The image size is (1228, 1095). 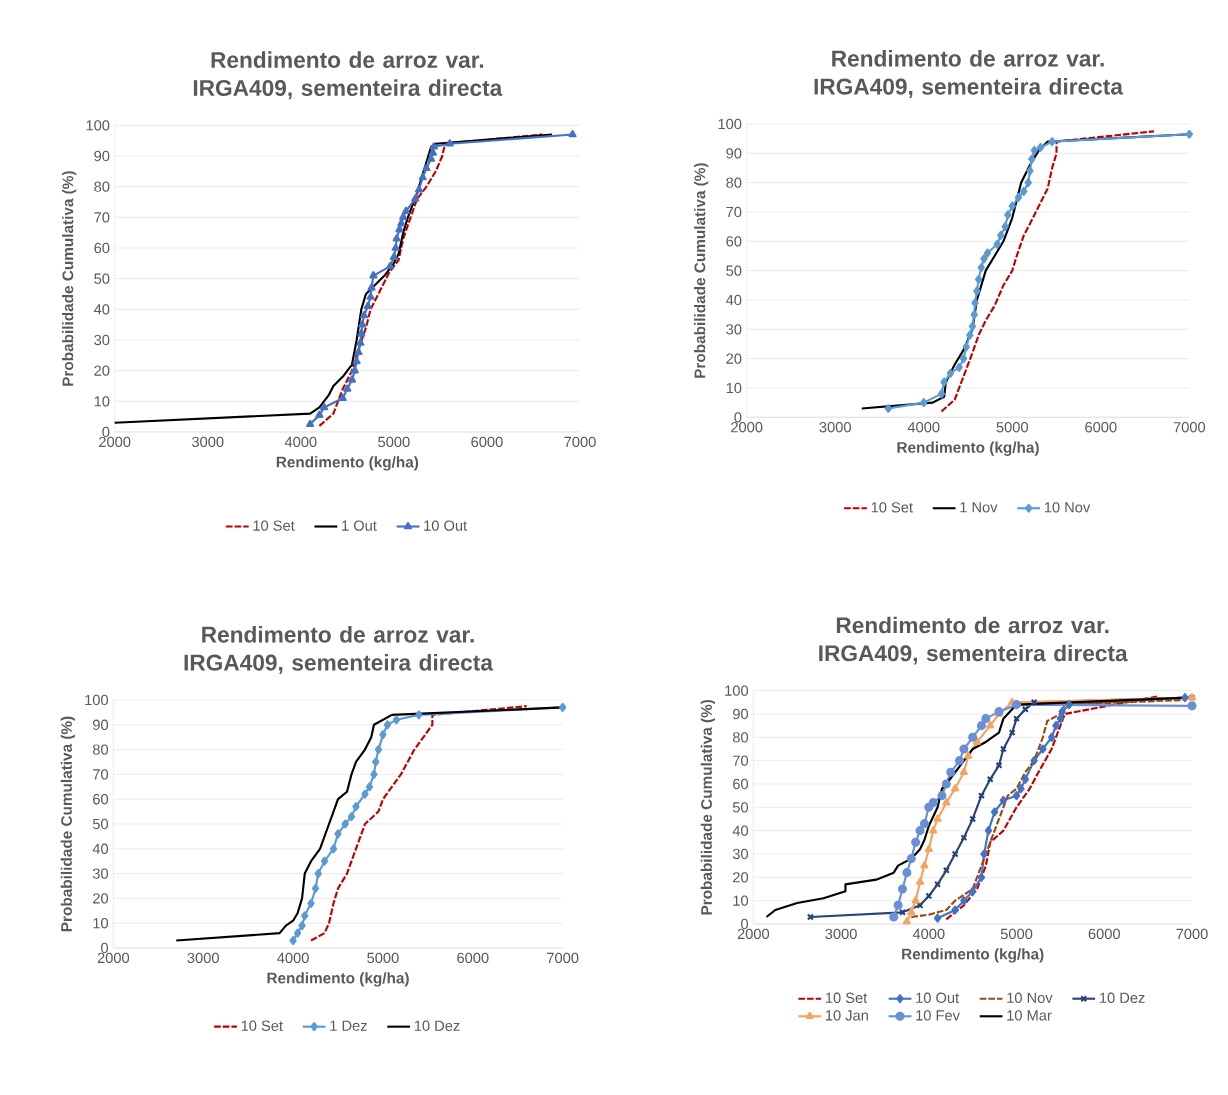 What do you see at coordinates (979, 507) in the screenshot?
I see `legend-label: 1 Nov` at bounding box center [979, 507].